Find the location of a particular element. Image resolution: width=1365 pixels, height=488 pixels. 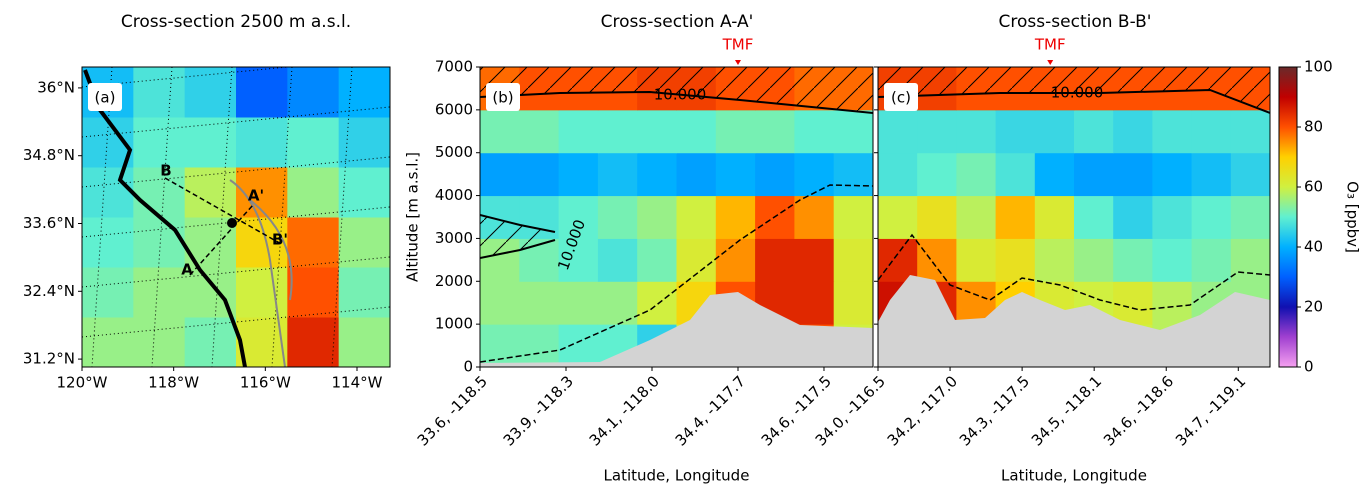

site is located at coordinates (232, 223).